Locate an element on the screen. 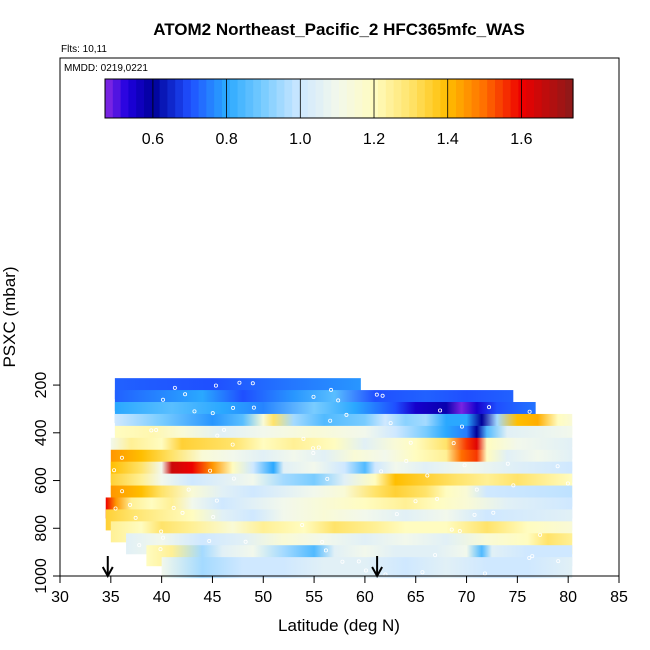  x-tick-label: 55 is located at coordinates (314, 597).